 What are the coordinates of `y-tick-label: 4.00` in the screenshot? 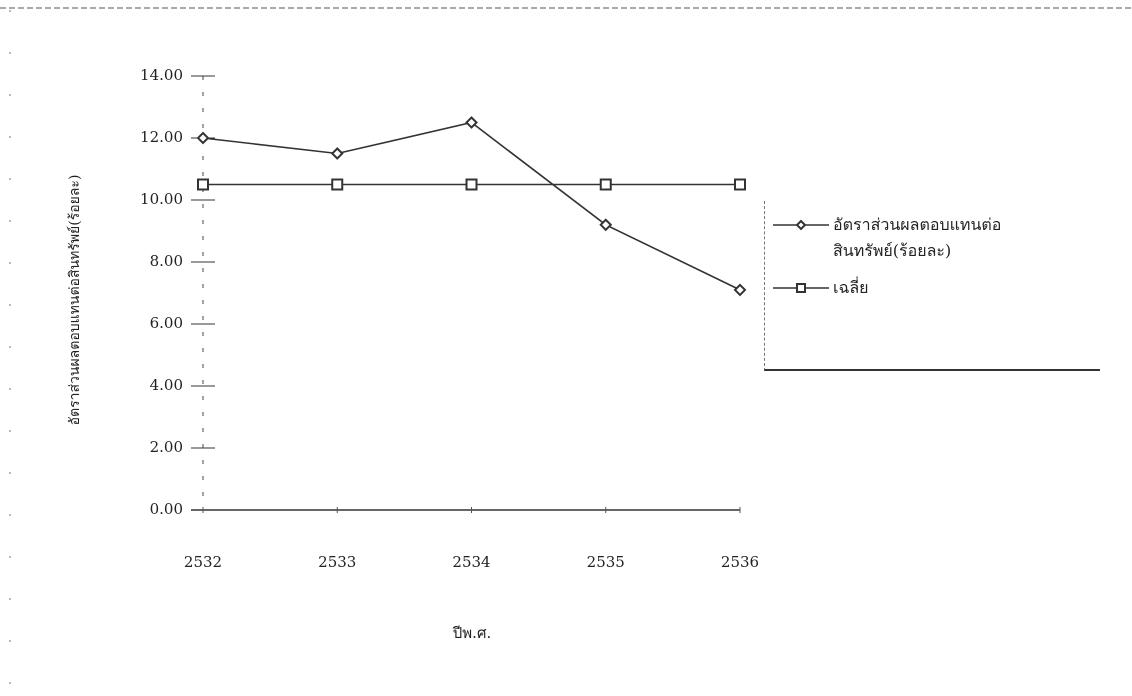 It's located at (166, 385).